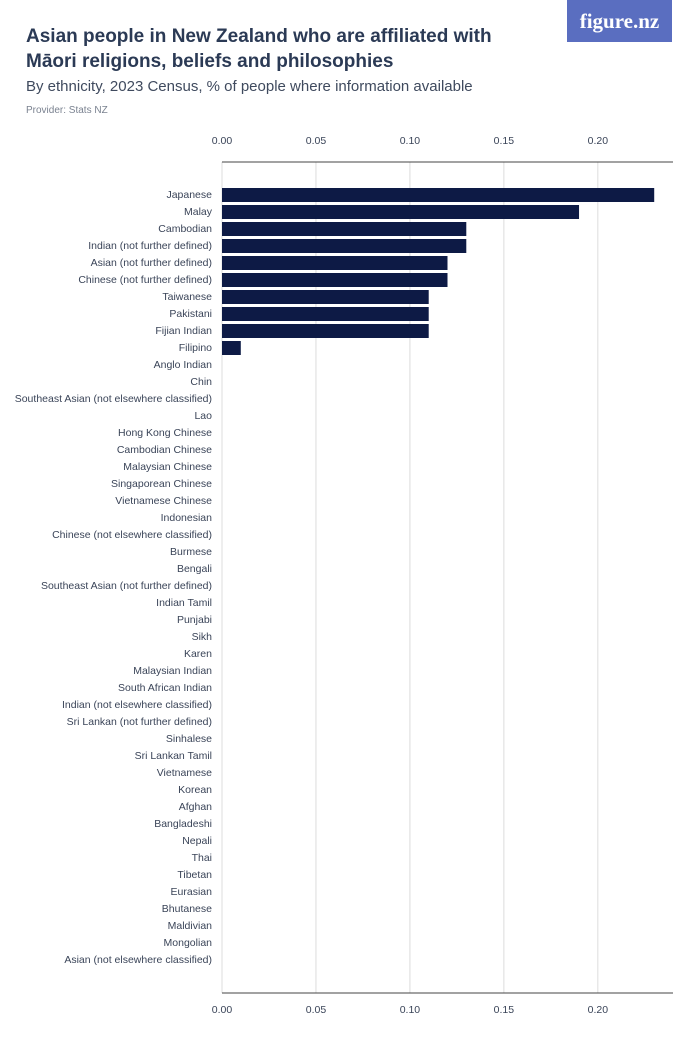 This screenshot has height=1050, width=700. I want to click on y-tick-label: Chinese (not elsewhere classified), so click(132, 535).